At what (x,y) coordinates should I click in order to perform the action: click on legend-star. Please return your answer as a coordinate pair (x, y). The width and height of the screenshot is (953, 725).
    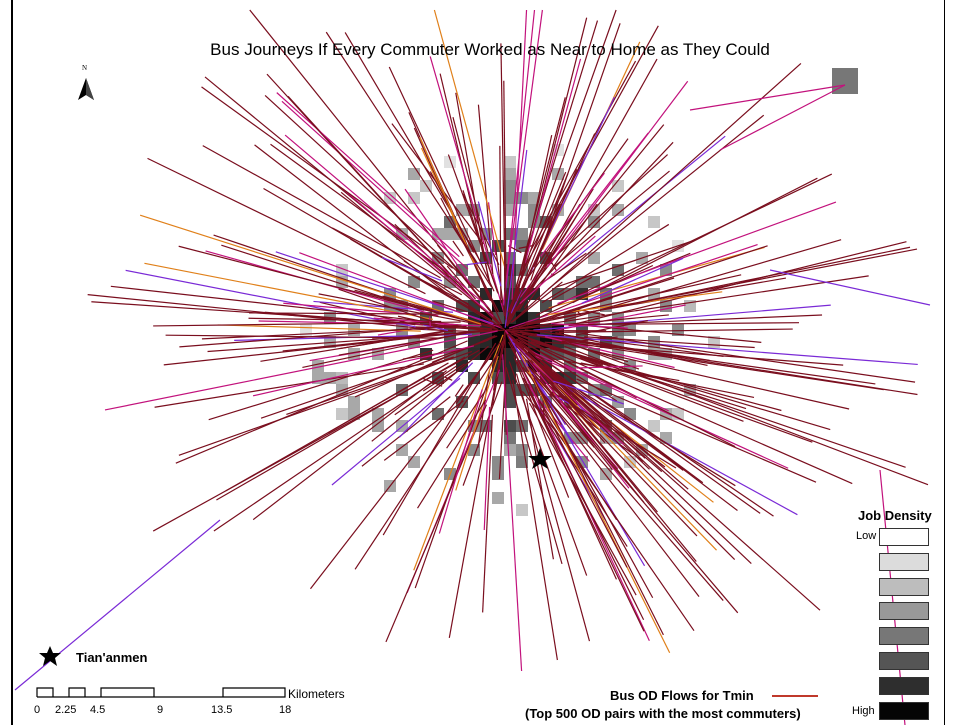
    Looking at the image, I should click on (50, 656).